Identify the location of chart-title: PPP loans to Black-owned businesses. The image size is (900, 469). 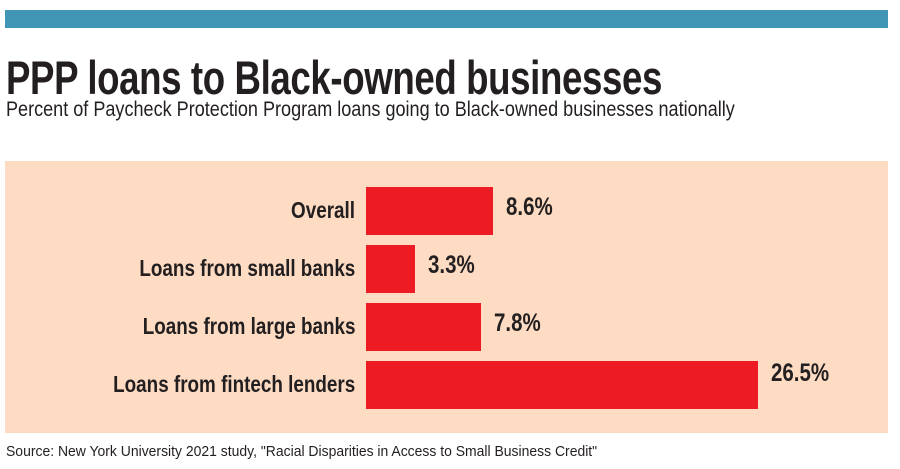
(334, 77).